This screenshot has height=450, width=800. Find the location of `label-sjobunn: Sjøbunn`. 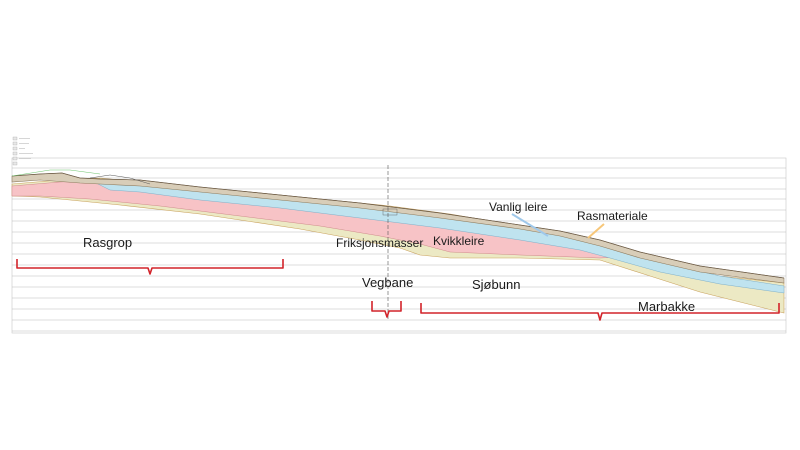

label-sjobunn: Sjøbunn is located at coordinates (496, 284).